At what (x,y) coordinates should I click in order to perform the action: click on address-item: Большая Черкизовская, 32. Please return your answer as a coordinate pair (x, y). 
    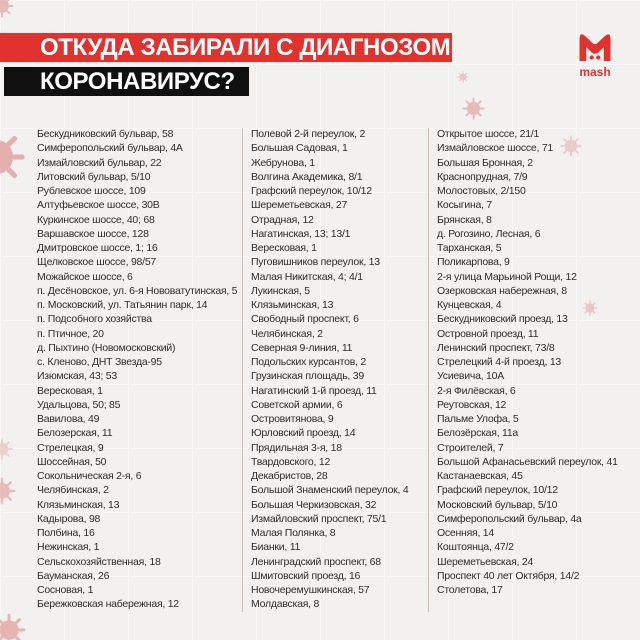
    Looking at the image, I should click on (314, 504).